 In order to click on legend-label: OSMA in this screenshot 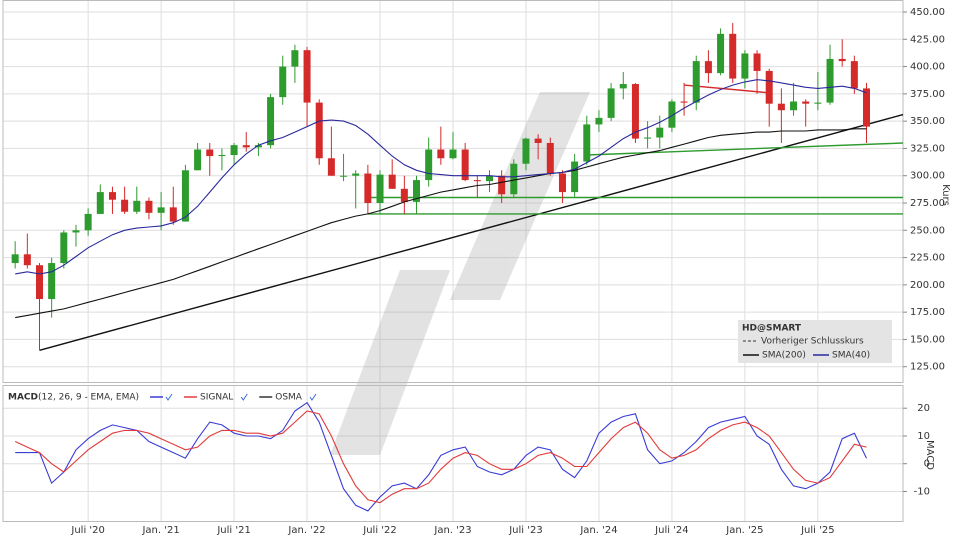, I will do `click(289, 398)`.